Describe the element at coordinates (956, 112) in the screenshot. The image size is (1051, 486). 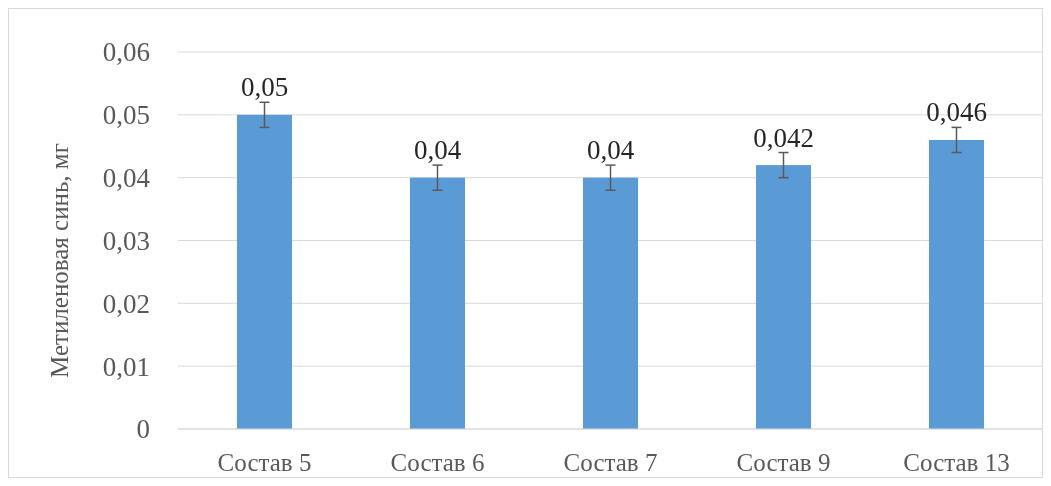
I see `data-label: 0,046` at that location.